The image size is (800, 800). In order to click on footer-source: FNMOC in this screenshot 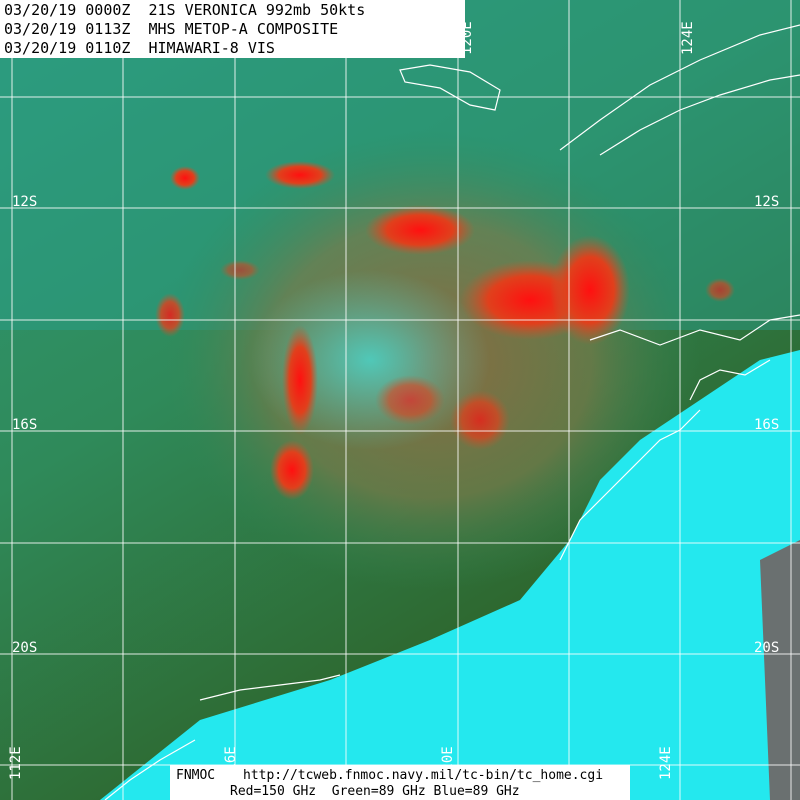, I will do `click(195, 775)`.